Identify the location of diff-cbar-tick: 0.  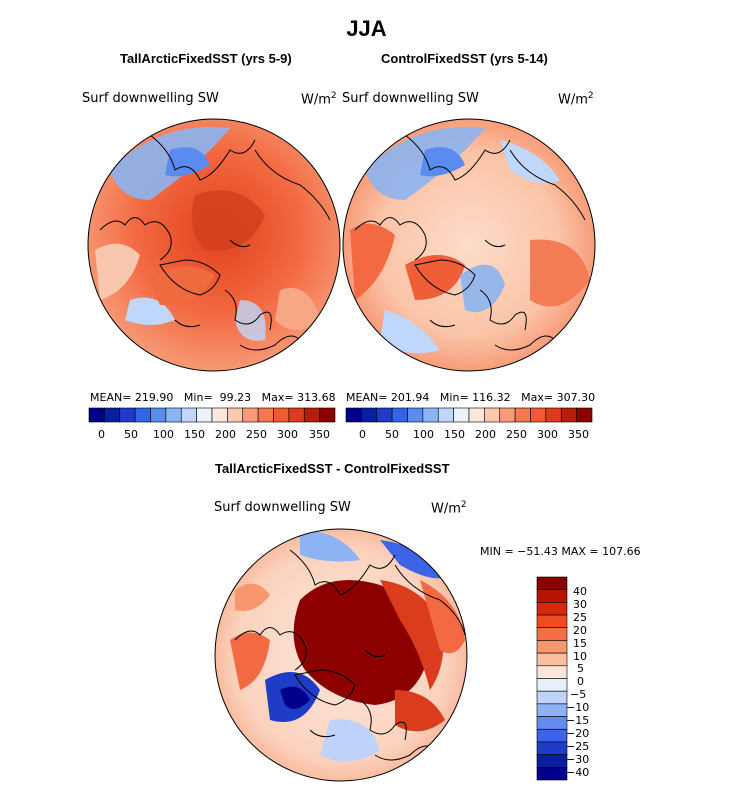
(580, 681).